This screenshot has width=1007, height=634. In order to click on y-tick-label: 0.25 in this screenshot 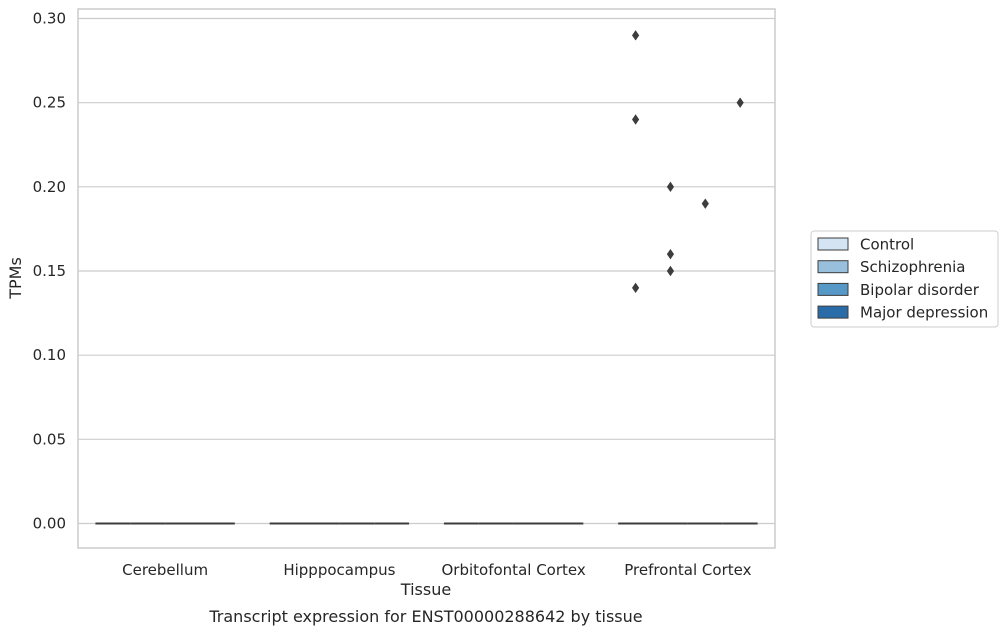, I will do `click(49, 103)`.